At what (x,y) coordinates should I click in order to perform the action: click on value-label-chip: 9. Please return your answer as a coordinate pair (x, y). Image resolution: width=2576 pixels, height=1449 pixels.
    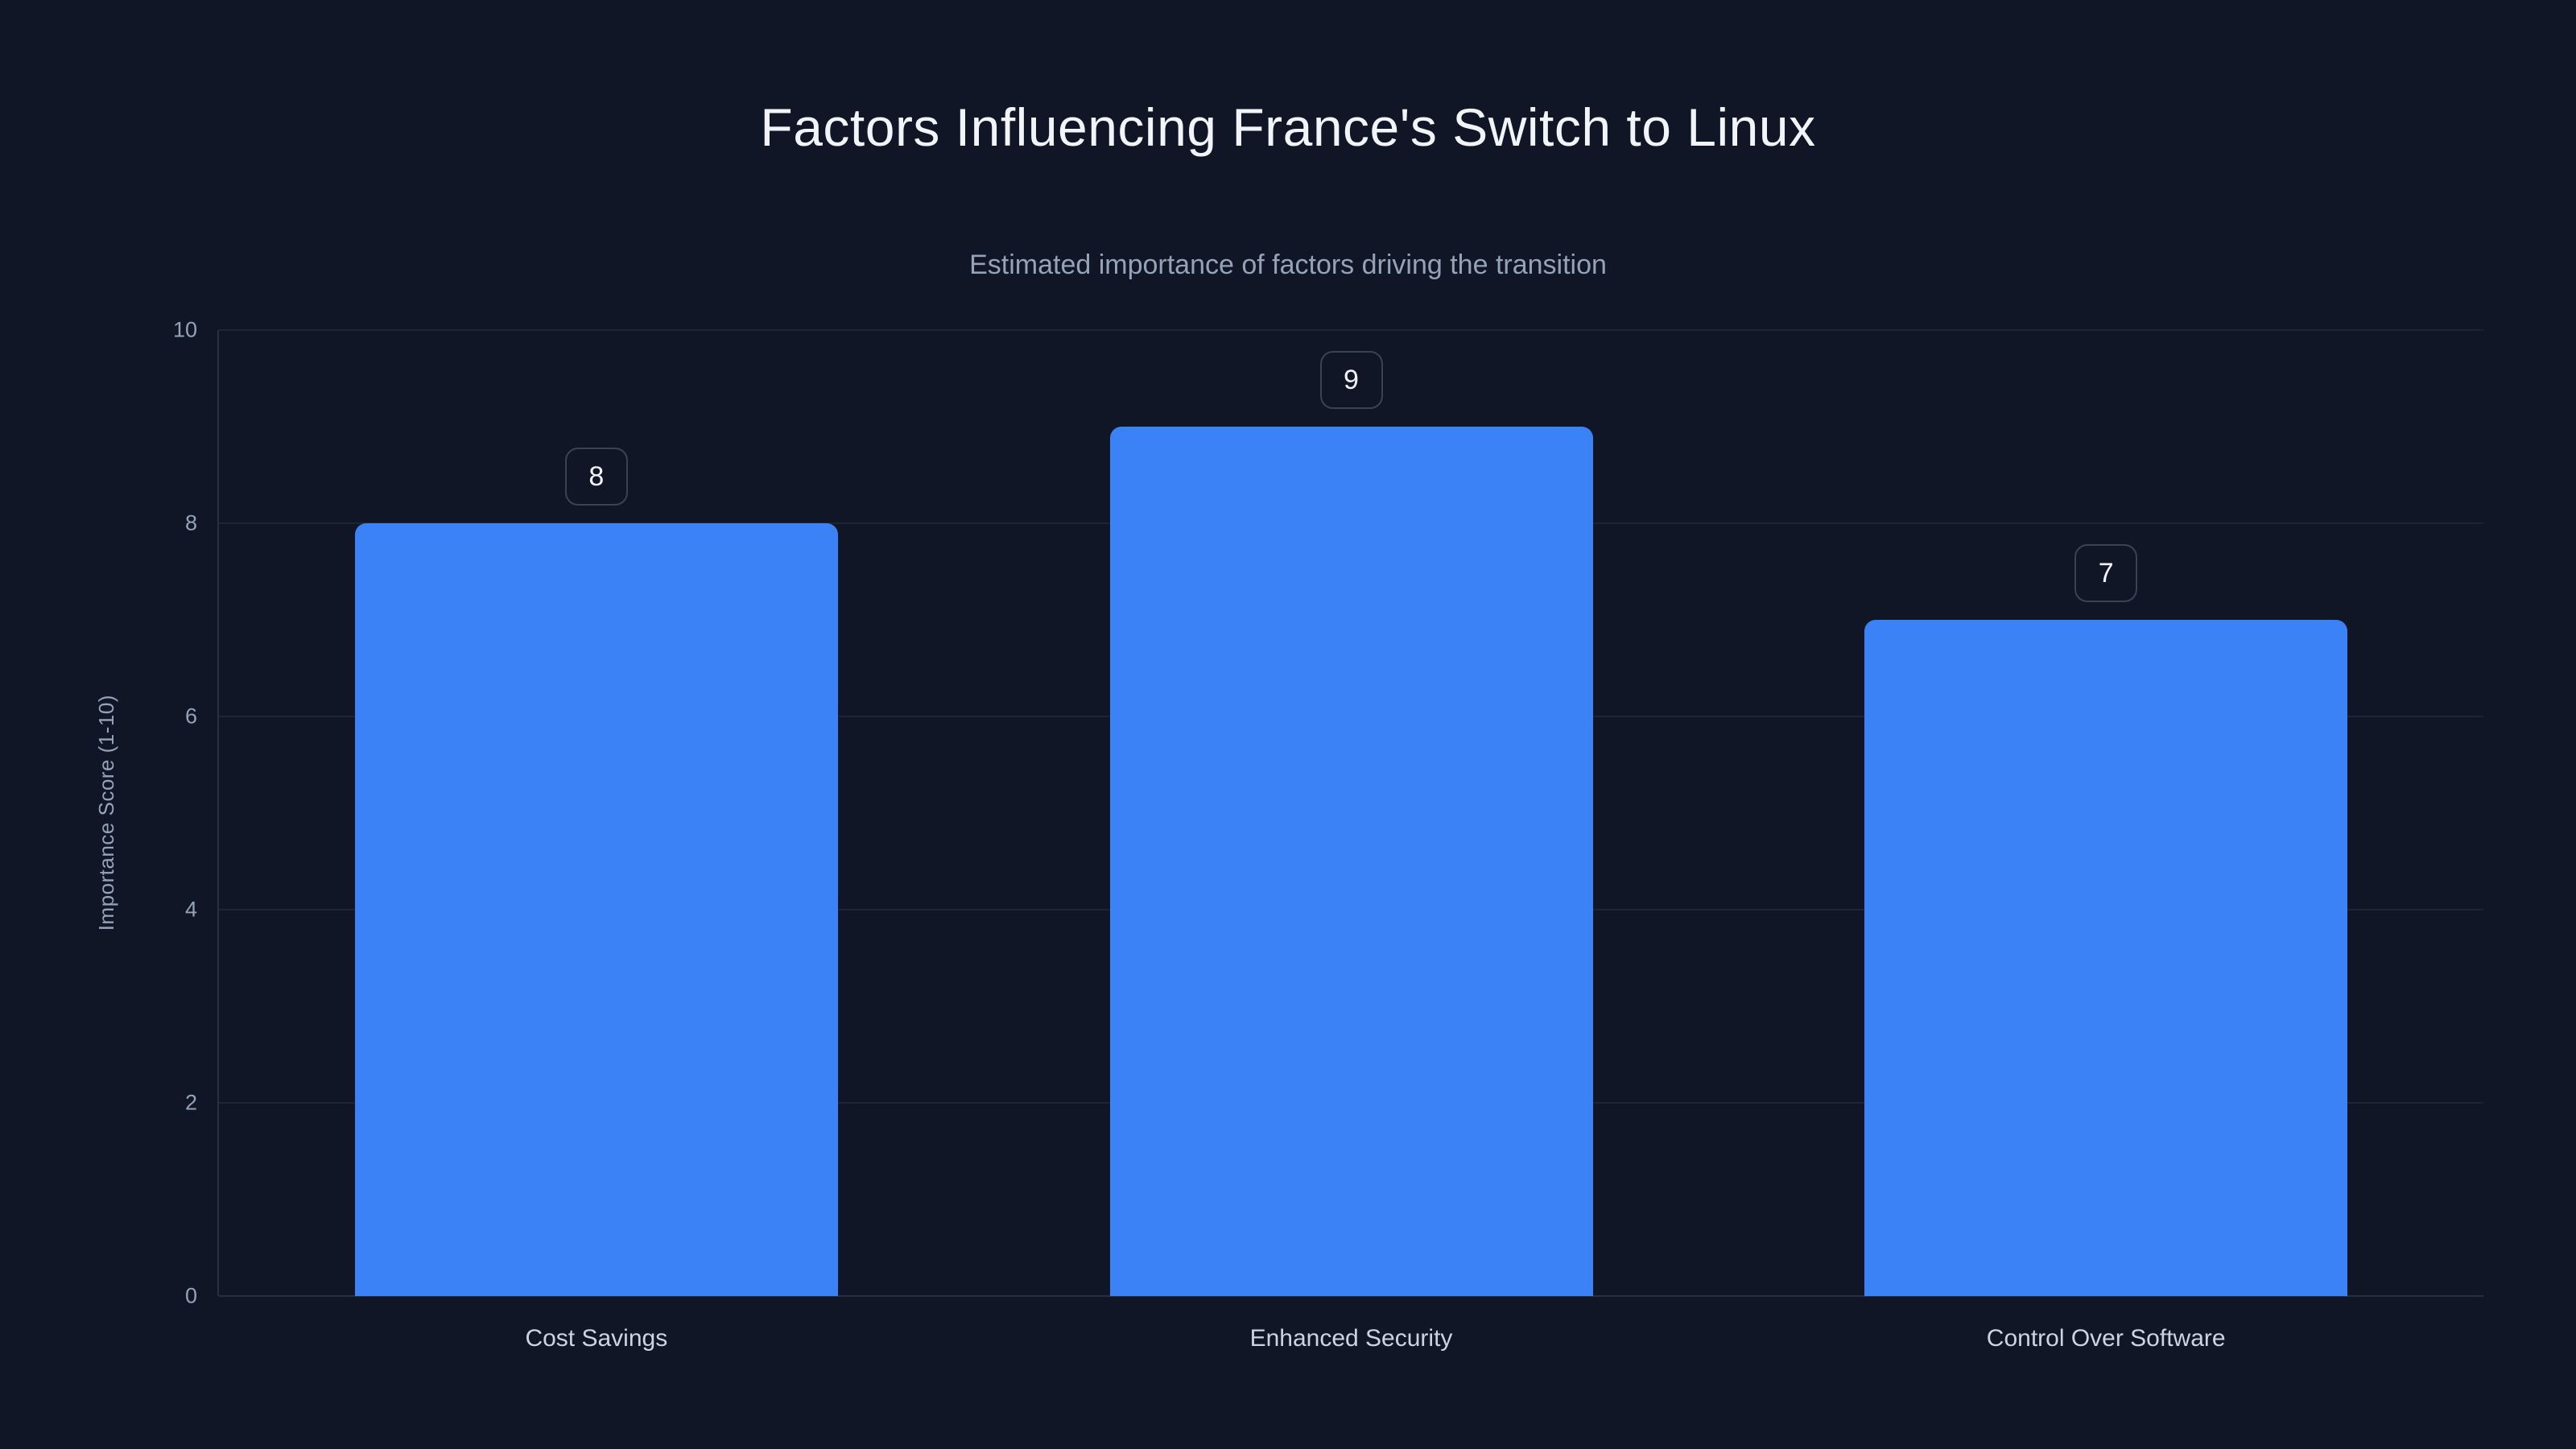
    Looking at the image, I should click on (1351, 380).